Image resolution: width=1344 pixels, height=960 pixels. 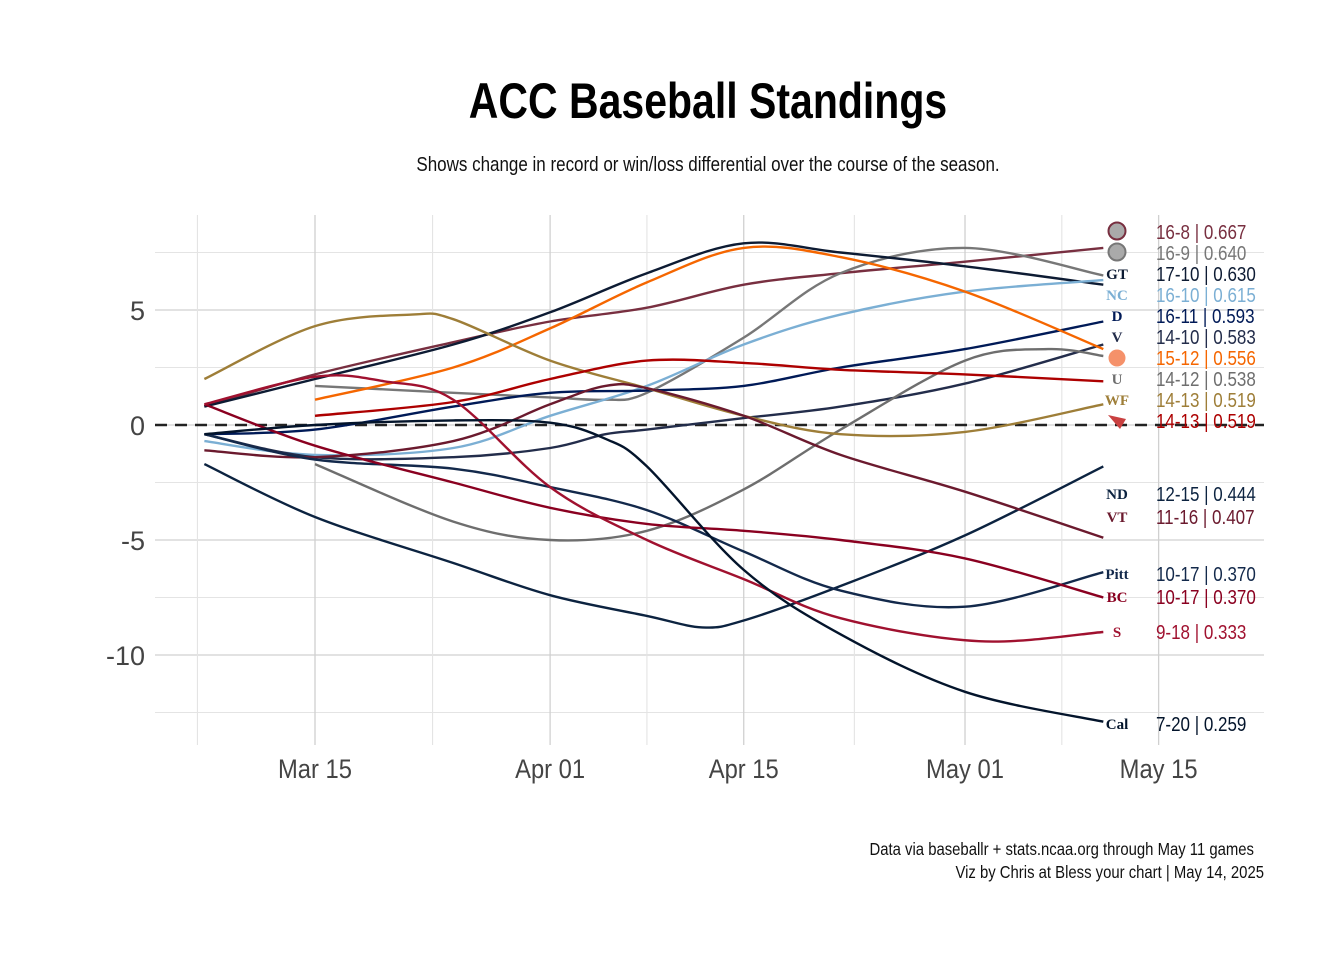 I want to click on notre-dame-logo-icon: ND, so click(x=1117, y=495).